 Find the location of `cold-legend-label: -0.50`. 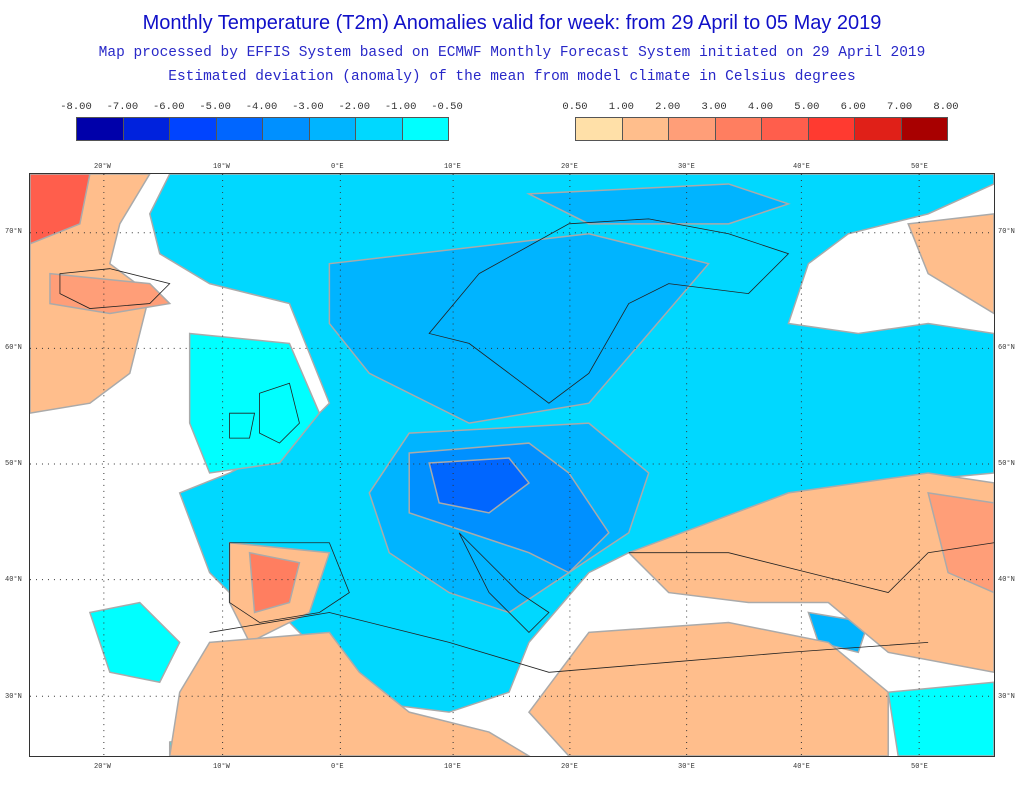

cold-legend-label: -0.50 is located at coordinates (447, 107).